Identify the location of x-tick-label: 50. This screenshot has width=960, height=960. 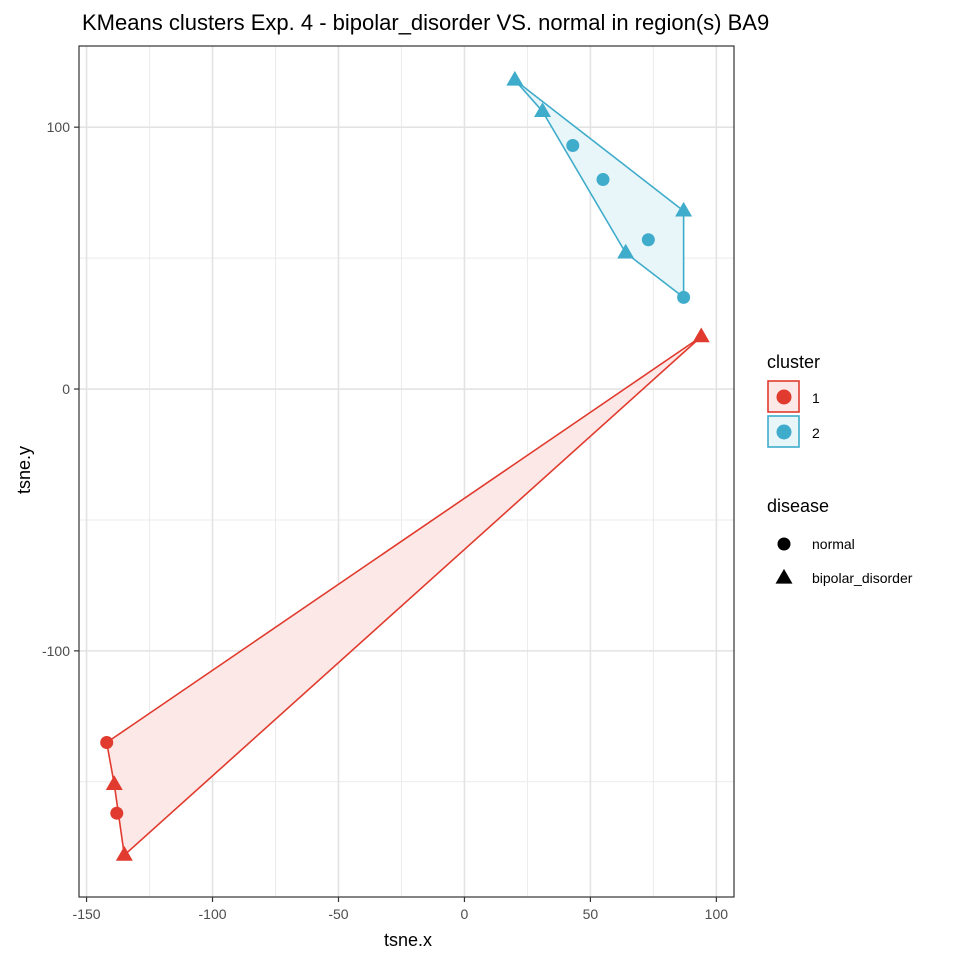
(591, 914).